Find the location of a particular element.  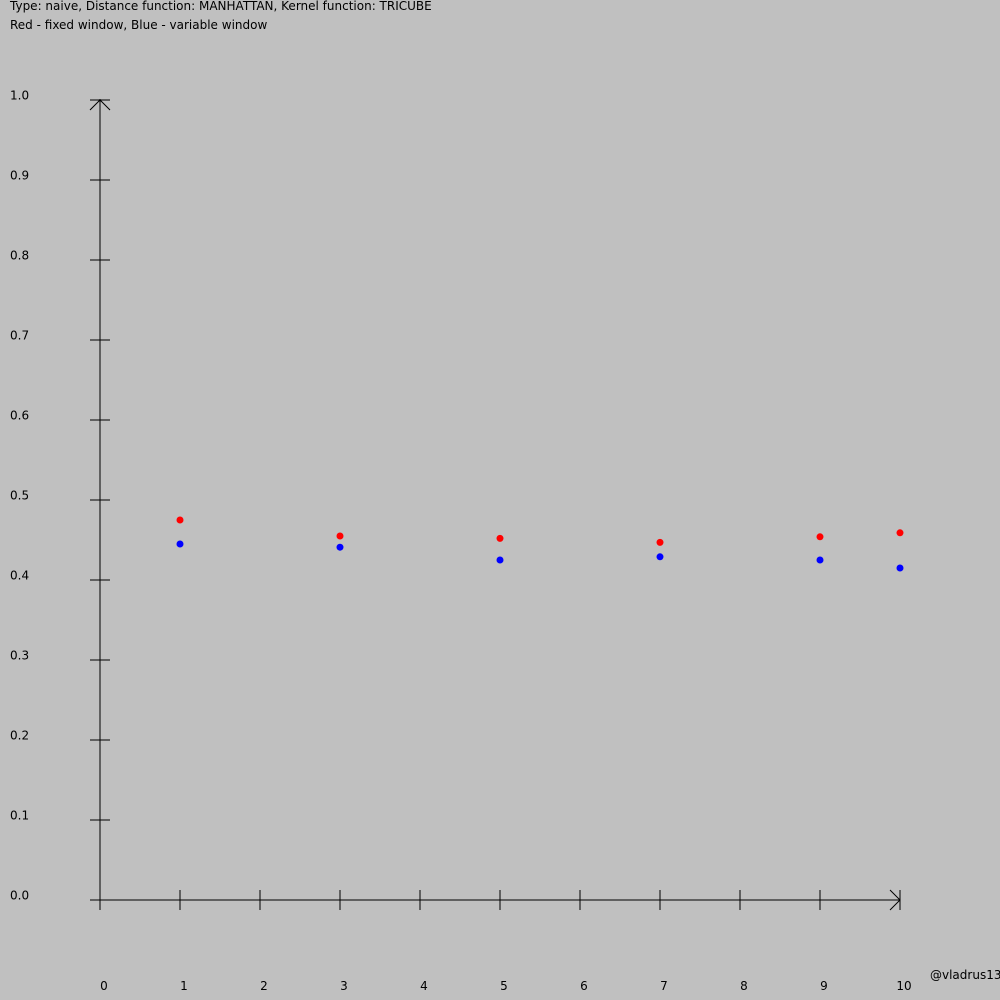

author-watermark: @vladrus13 is located at coordinates (965, 975).